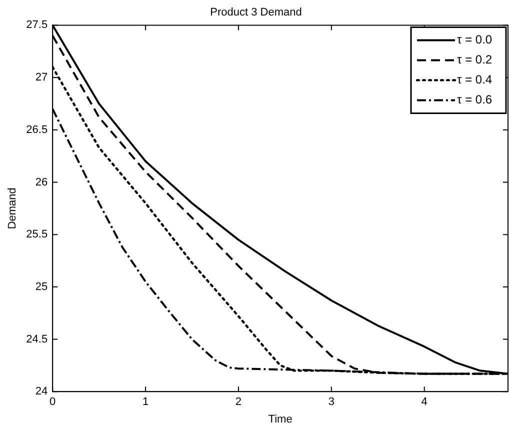 This screenshot has width=511, height=428. Describe the element at coordinates (37, 130) in the screenshot. I see `y-tick-label: 26.5` at that location.